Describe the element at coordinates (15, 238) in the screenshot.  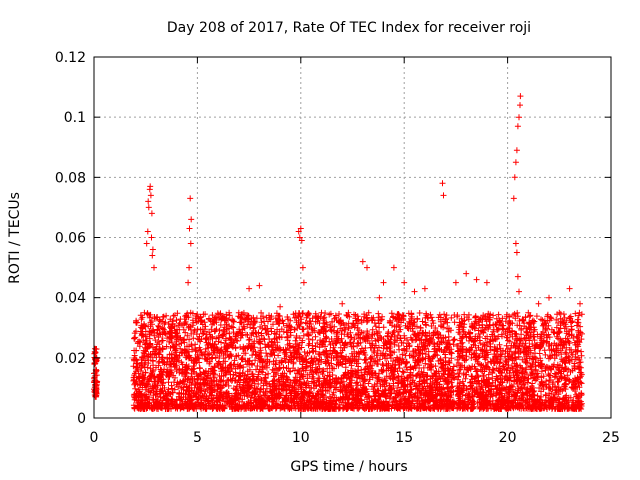
I see `y-axis-label: ROTI / TECUs` at that location.